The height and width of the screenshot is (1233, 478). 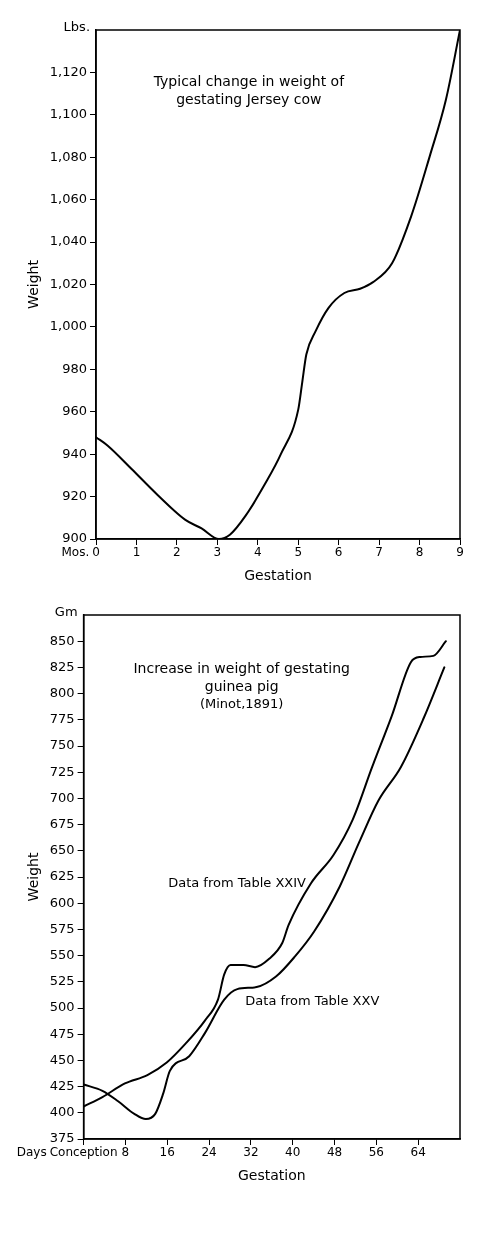 What do you see at coordinates (68, 241) in the screenshot?
I see `y-tick-label: 1,040` at bounding box center [68, 241].